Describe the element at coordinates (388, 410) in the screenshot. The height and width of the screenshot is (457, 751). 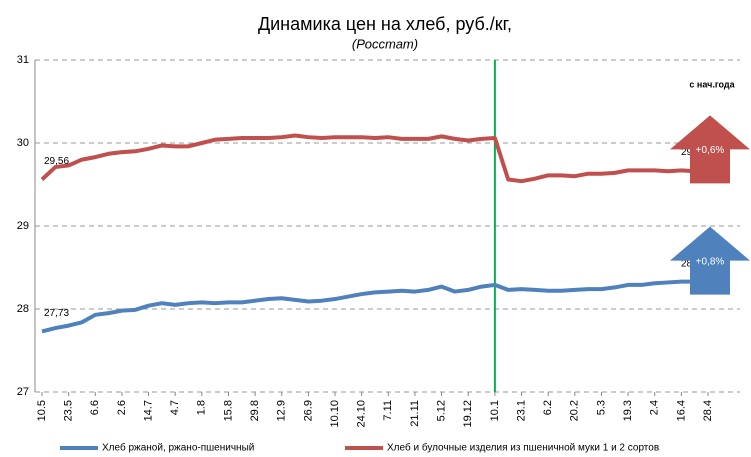
I see `x-tick-label: 7.11` at that location.